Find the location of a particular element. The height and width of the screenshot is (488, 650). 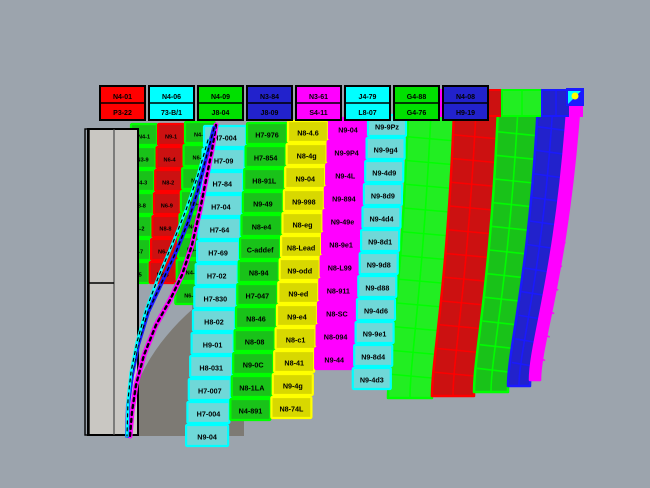

upper-blue is located at coordinates (556, 103).